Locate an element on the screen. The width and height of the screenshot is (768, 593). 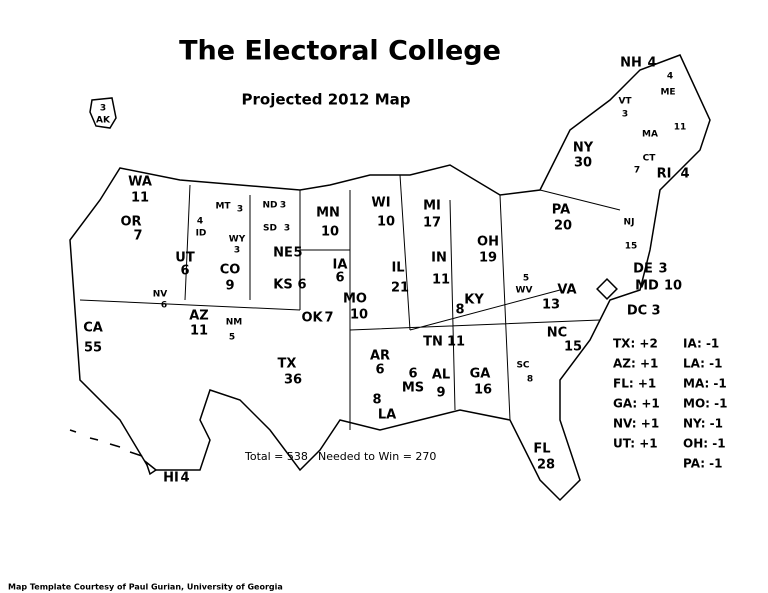
state-abbr: ME is located at coordinates (667, 93).